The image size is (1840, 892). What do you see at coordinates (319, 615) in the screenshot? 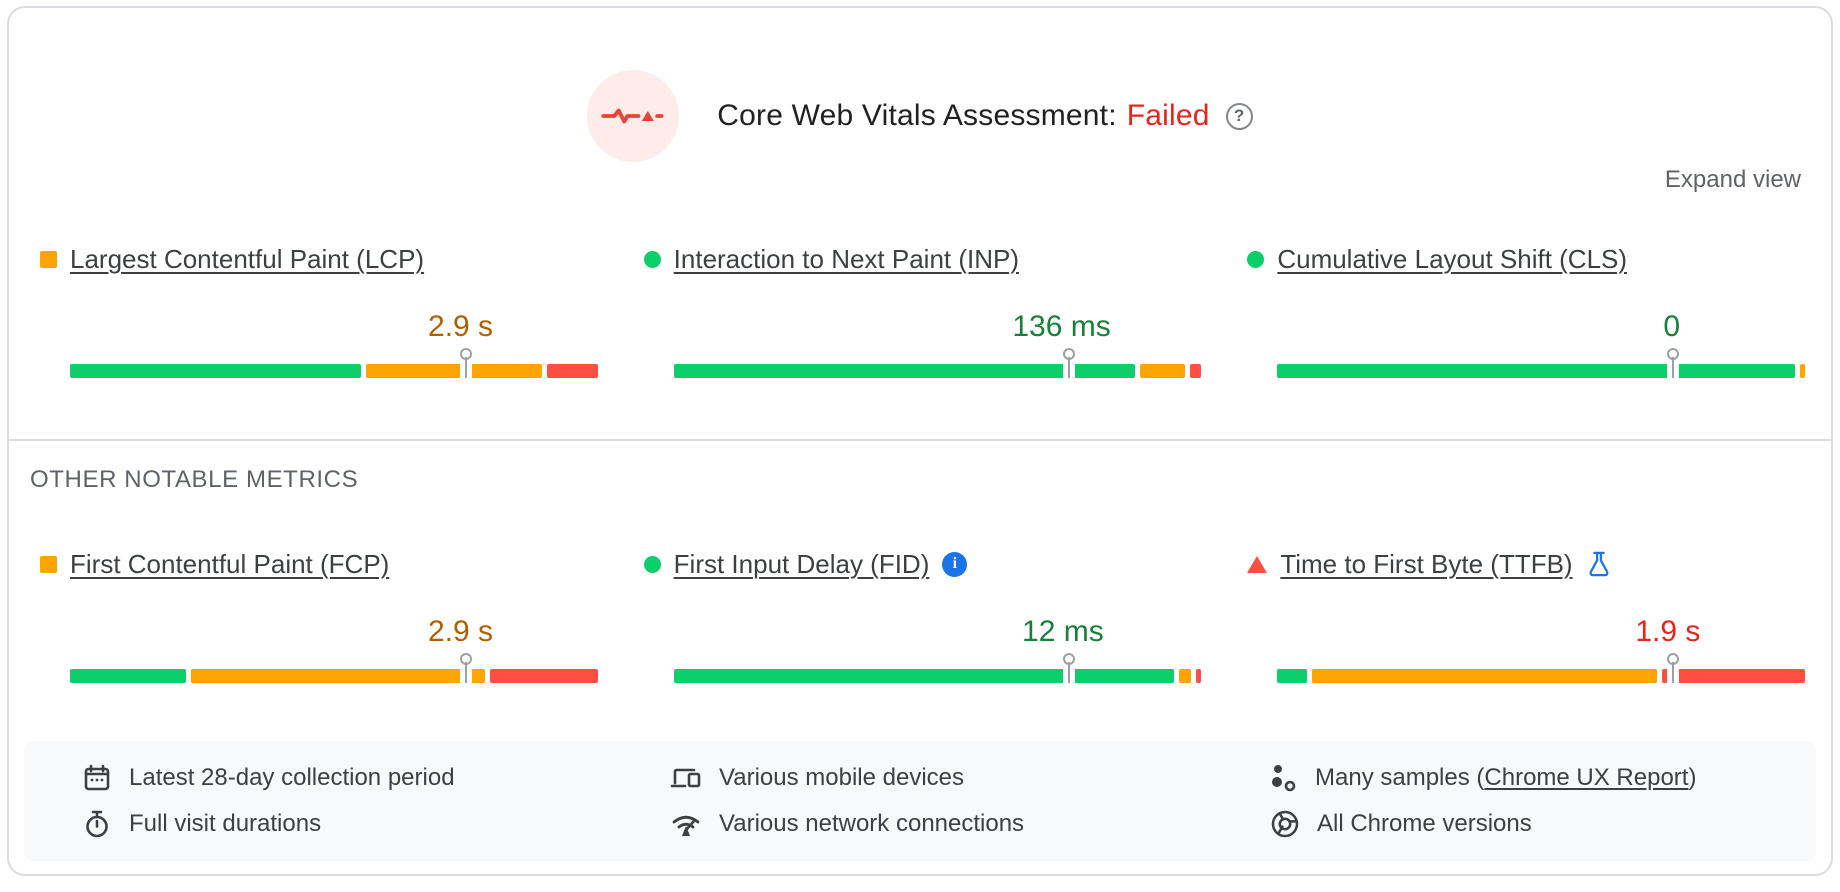
I see `metric-block: First Contentful Paint (FCP) i 2.9 s` at bounding box center [319, 615].